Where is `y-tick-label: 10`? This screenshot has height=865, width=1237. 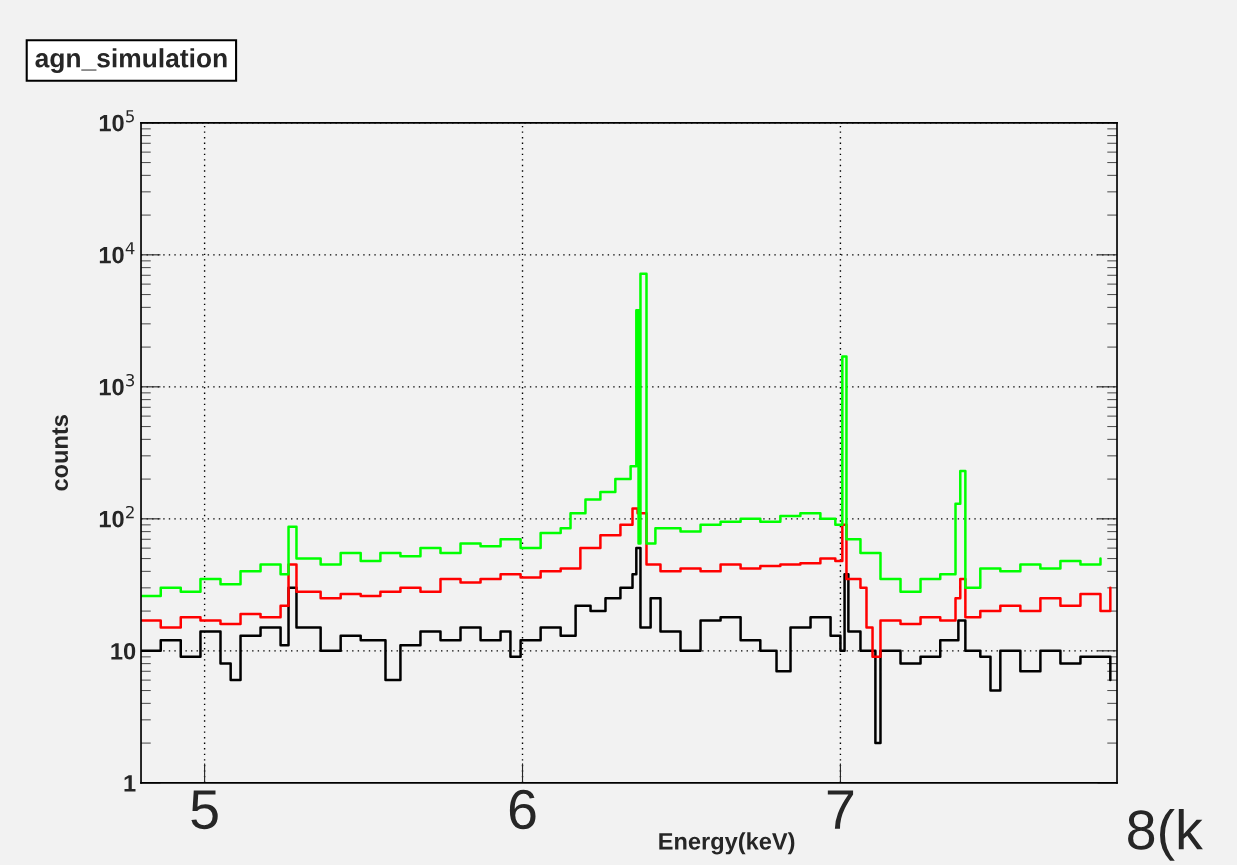
y-tick-label: 10 is located at coordinates (123, 651).